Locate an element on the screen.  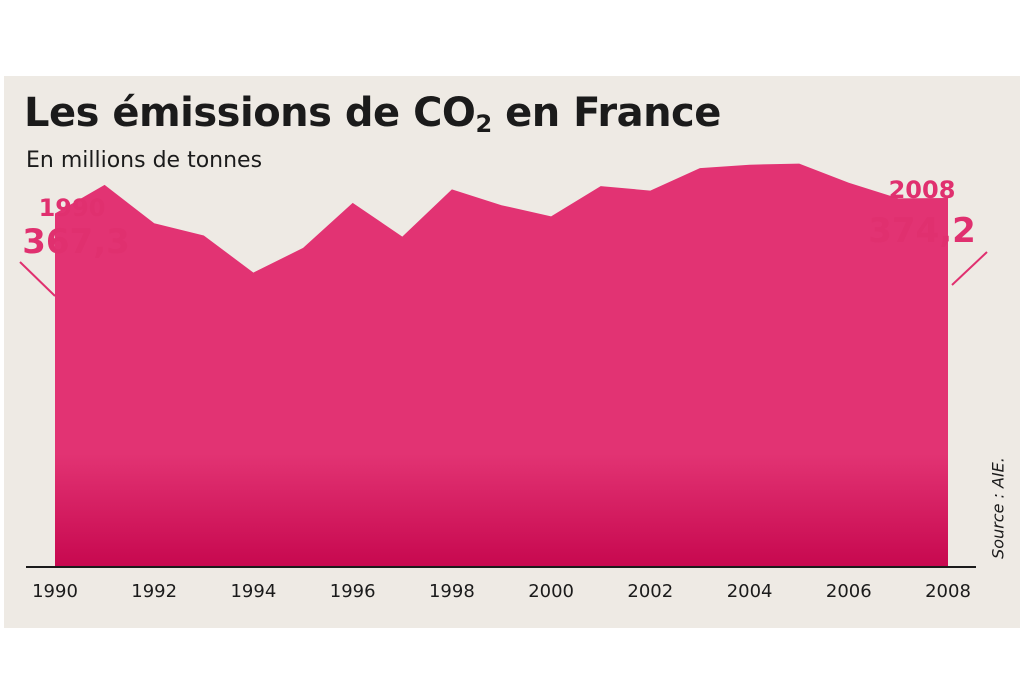
x-tick-label-2008: 2008 is located at coordinates (948, 591).